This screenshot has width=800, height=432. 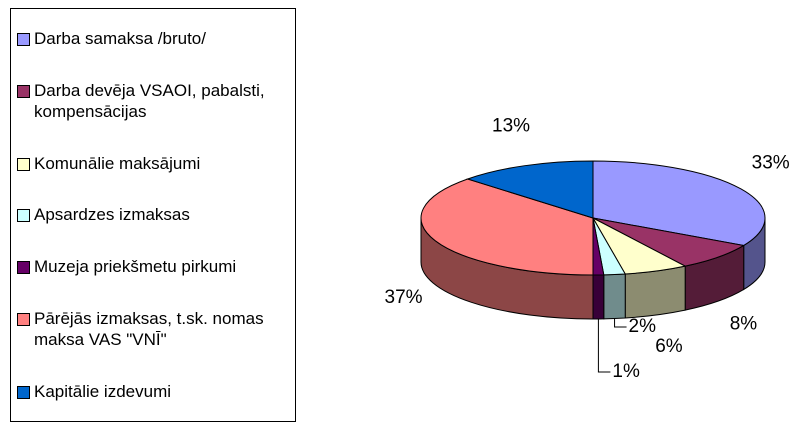 I want to click on data-label: 13%, so click(x=511, y=125).